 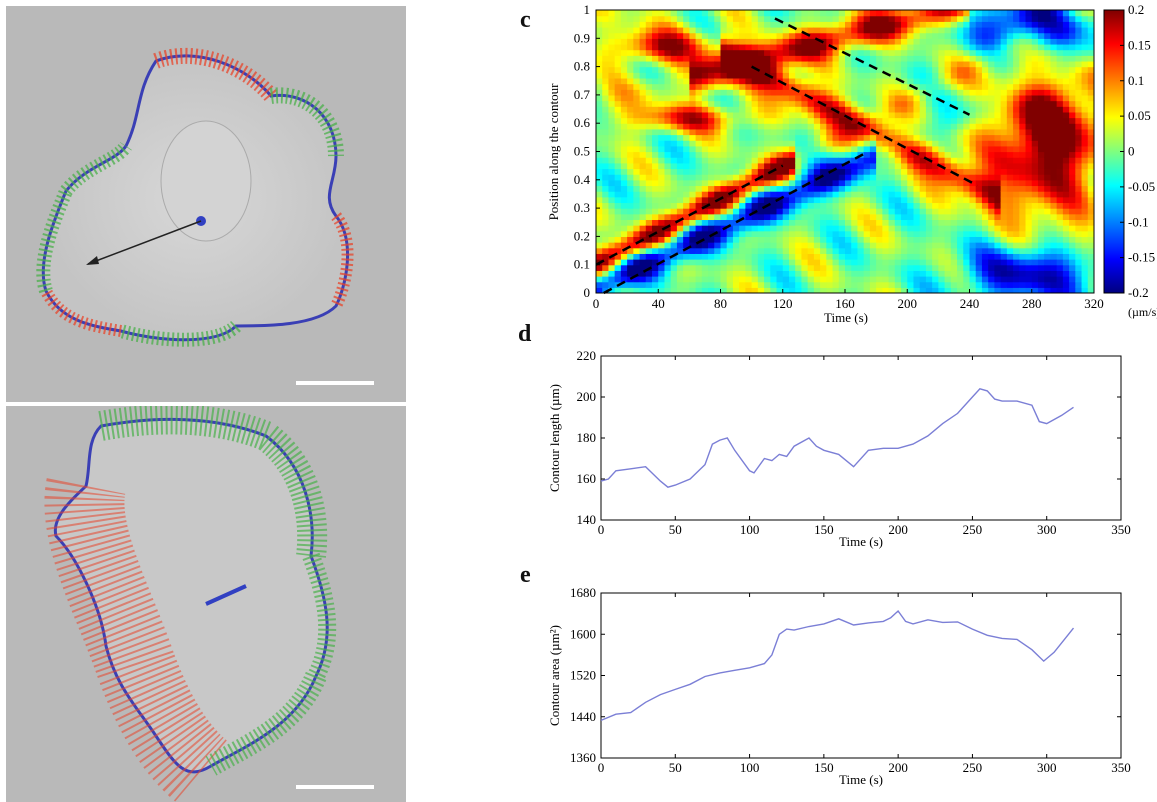 I want to click on kymograph-ytick-1: 0.1, so click(x=582, y=264).